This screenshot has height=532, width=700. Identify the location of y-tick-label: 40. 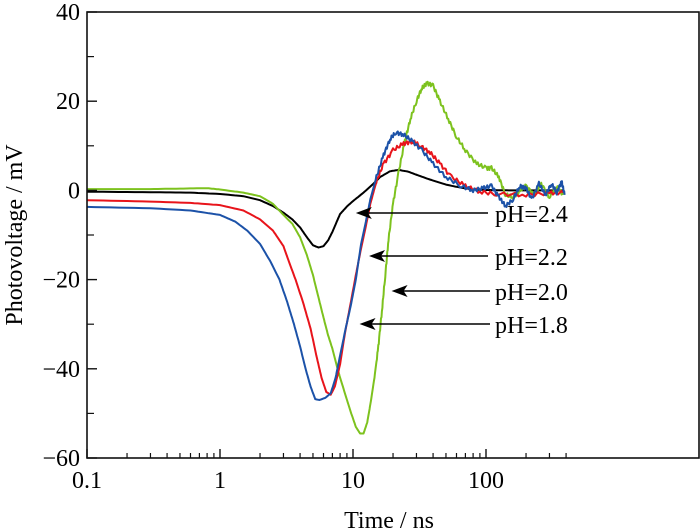
(68, 13).